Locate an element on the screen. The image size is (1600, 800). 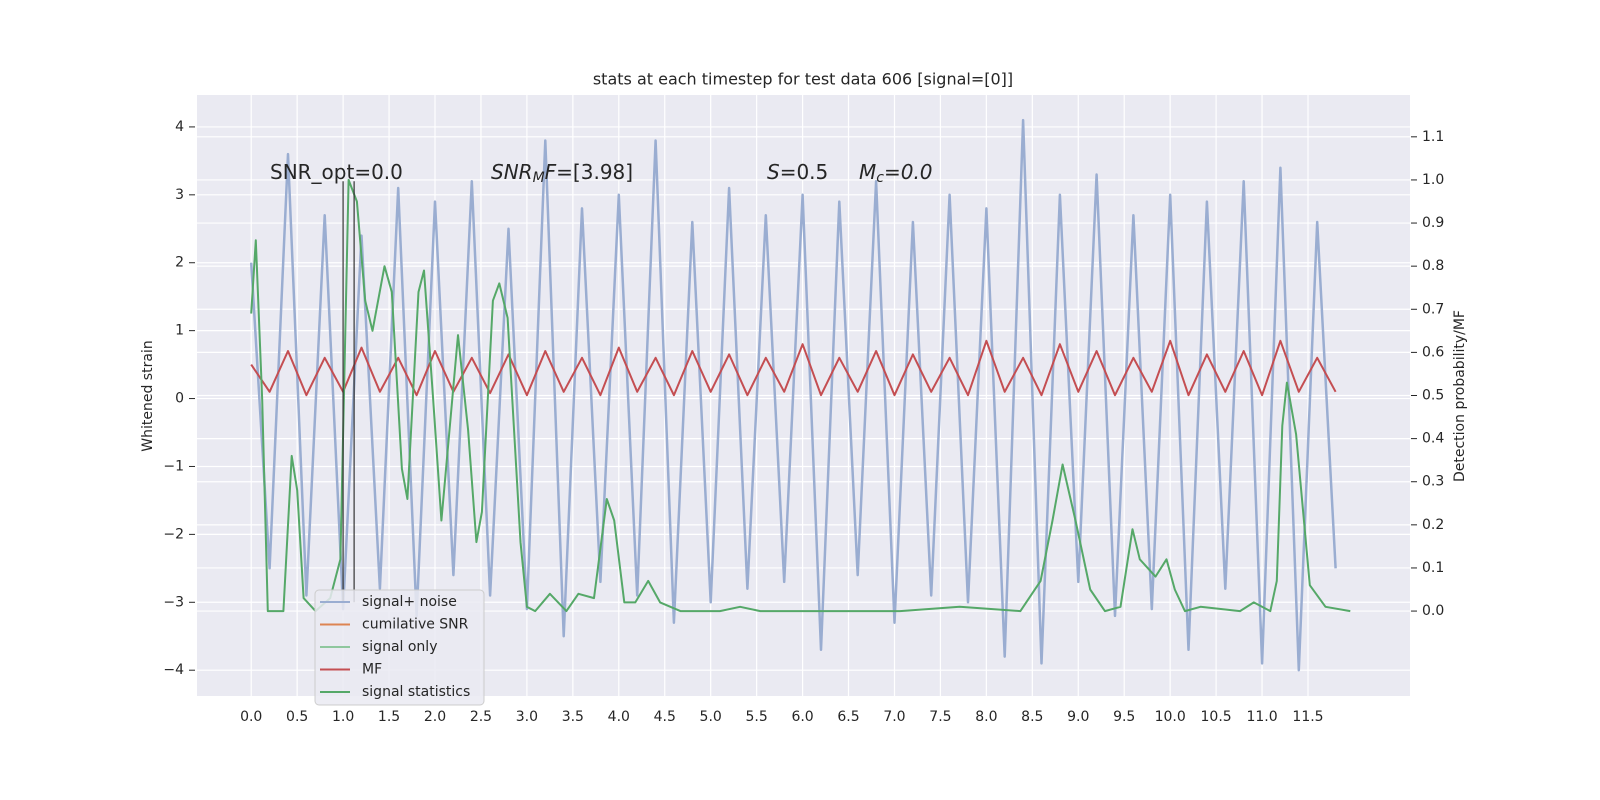
annotation: SNR_opt=0.0 is located at coordinates (336, 172).